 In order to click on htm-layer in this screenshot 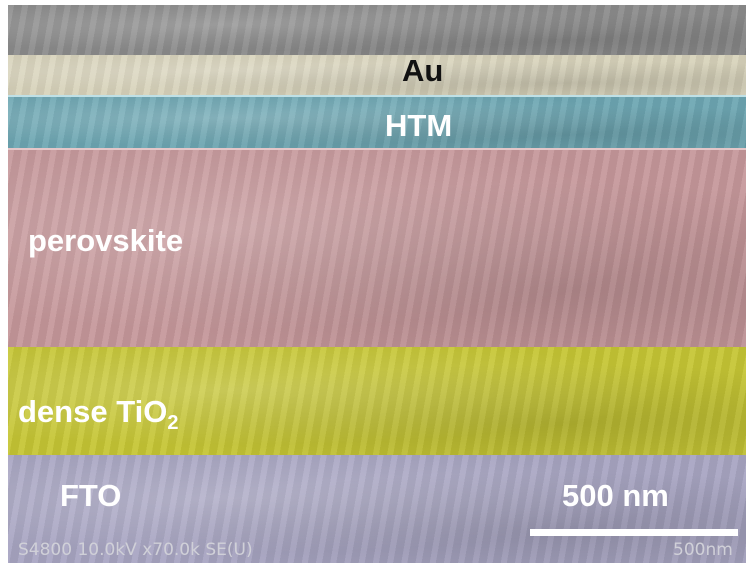, I will do `click(377, 122)`.